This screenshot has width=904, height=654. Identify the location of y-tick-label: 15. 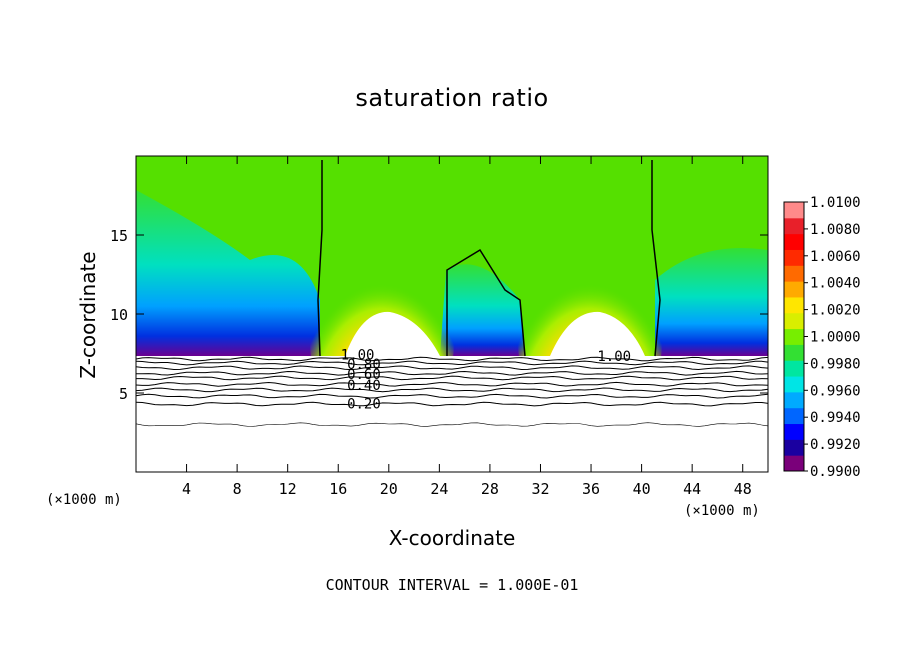
(119, 236).